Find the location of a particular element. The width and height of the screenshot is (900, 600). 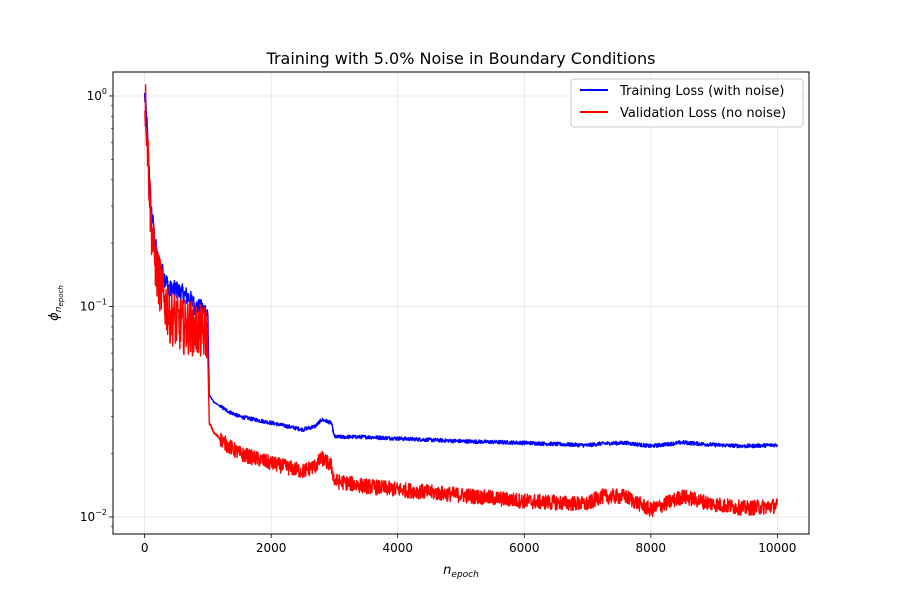

x-tick-label: 0 is located at coordinates (145, 548).